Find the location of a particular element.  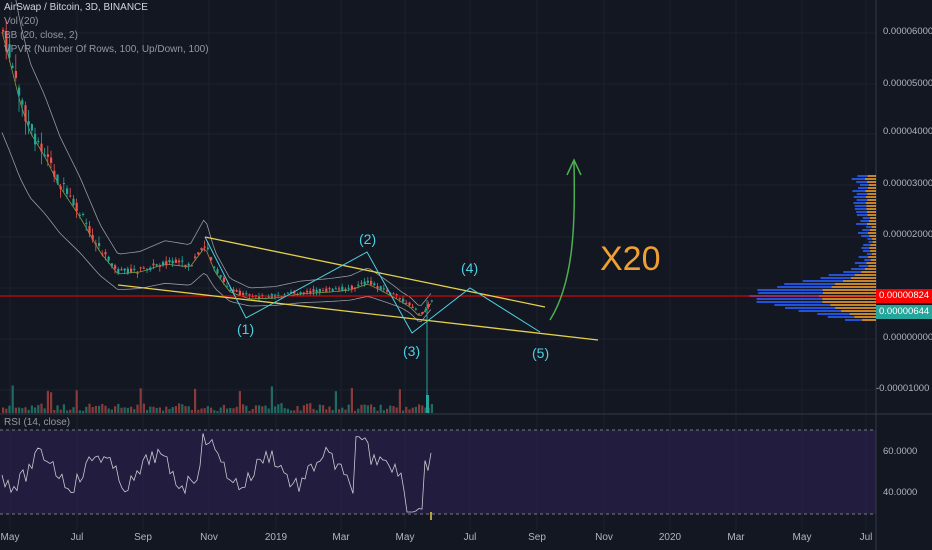

wave-label-2: (2) is located at coordinates (368, 239).